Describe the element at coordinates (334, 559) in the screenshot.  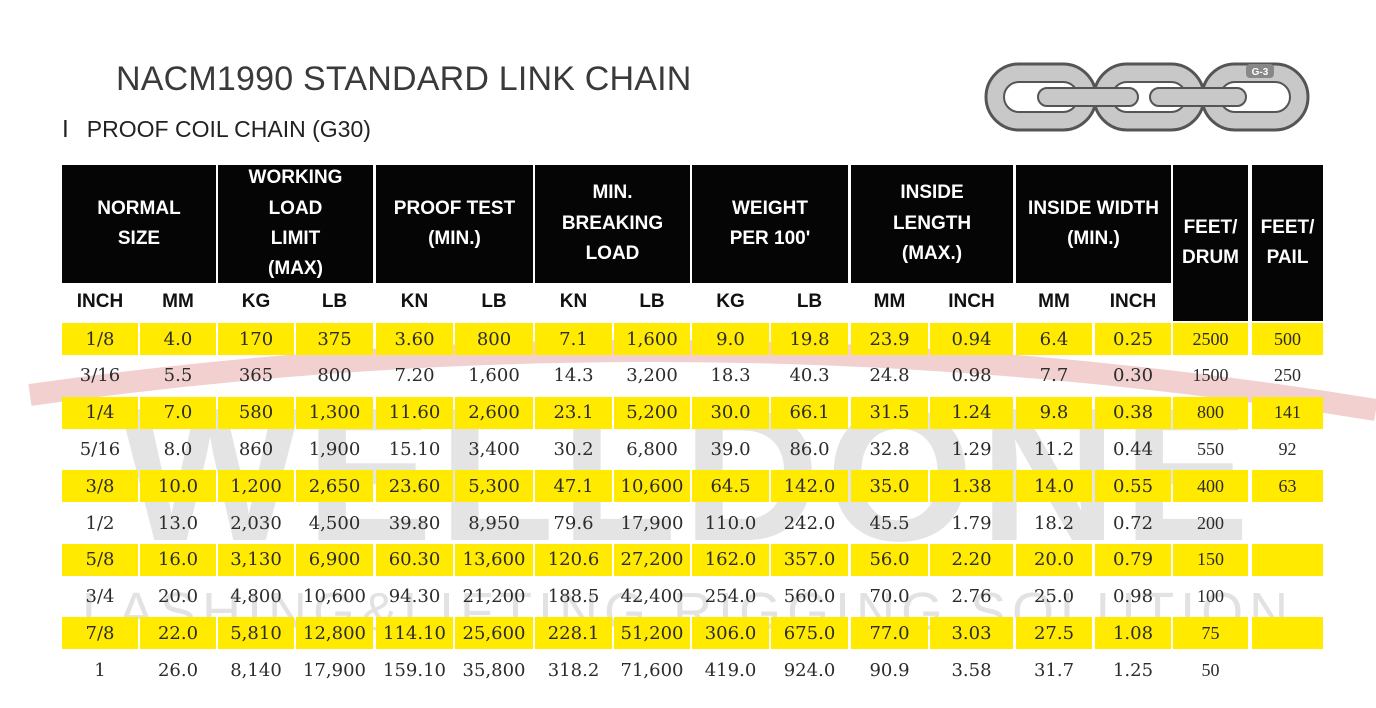
I see `table-cell: 6,900` at that location.